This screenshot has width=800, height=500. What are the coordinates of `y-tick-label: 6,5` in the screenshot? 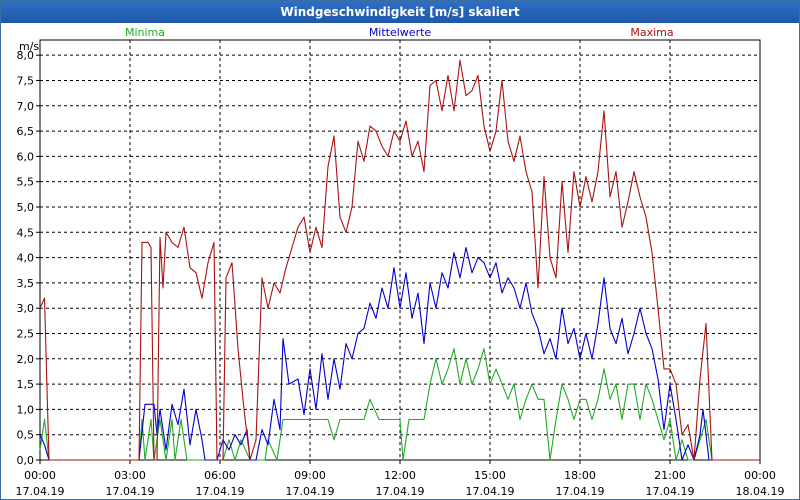 It's located at (26, 131).